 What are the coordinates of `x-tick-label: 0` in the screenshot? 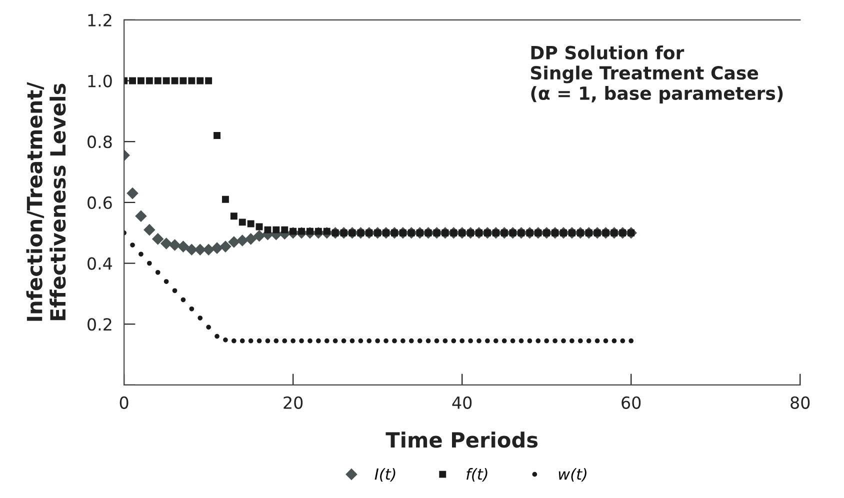 It's located at (124, 402).